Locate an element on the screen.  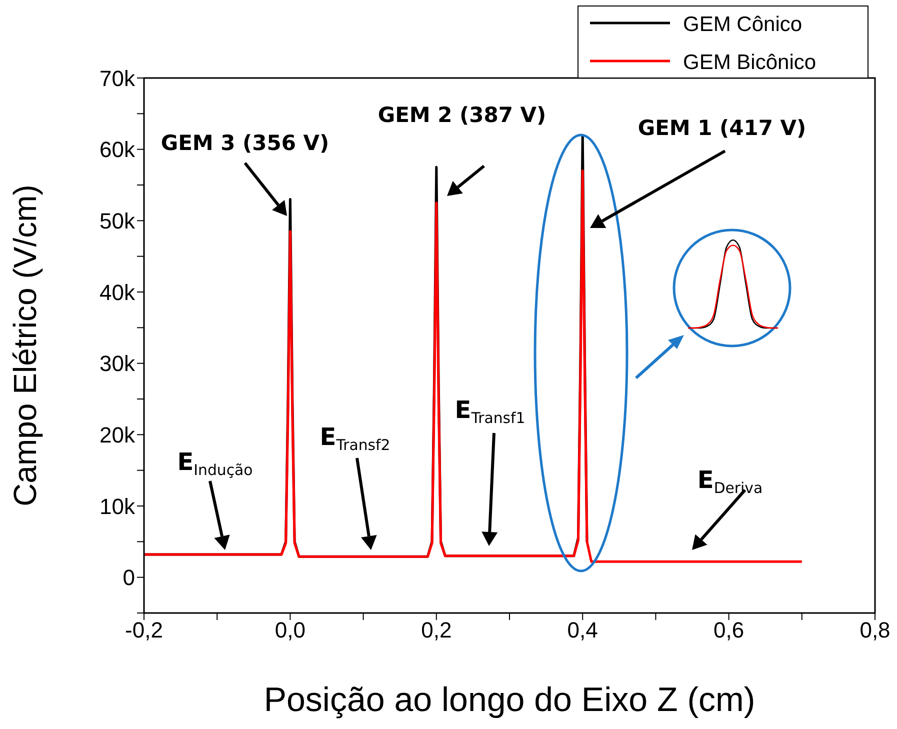
x-tick-label: 0,4 is located at coordinates (582, 630).